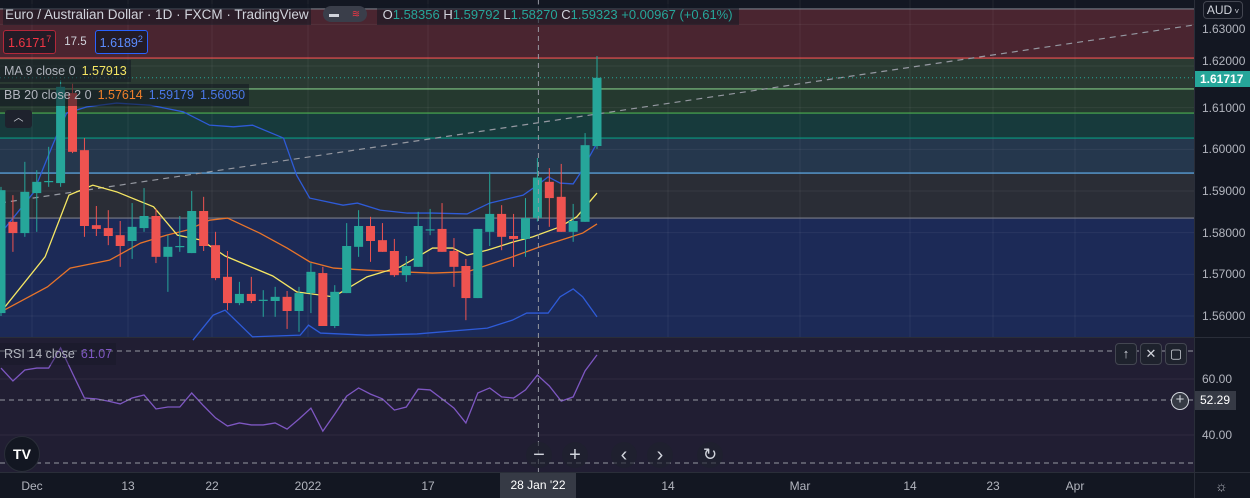 The width and height of the screenshot is (1250, 498). I want to click on chevron-left-icon: ‹, so click(624, 455).